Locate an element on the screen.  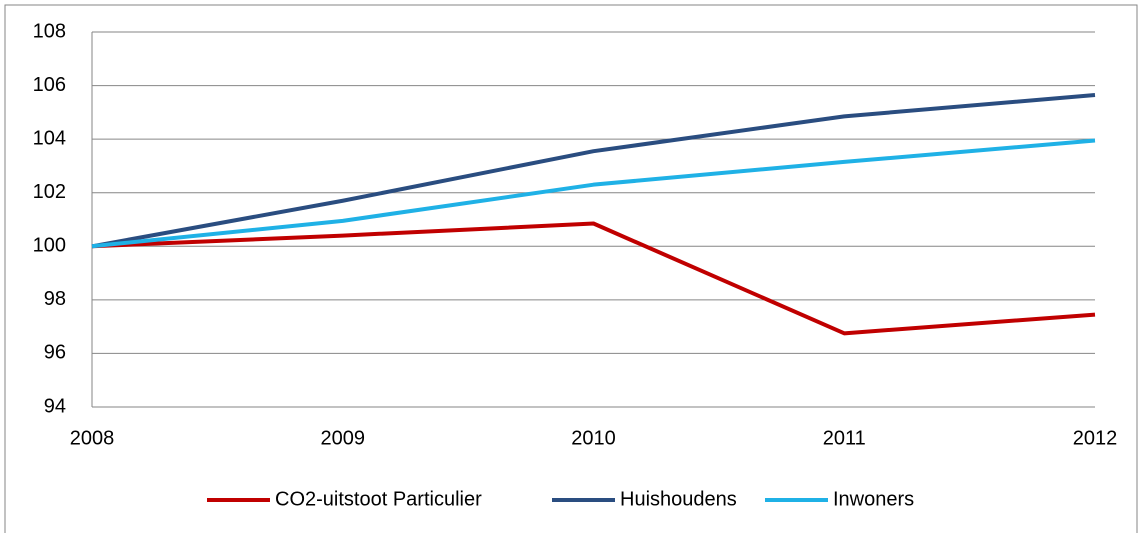
y-tick-label: 108 is located at coordinates (49, 31).